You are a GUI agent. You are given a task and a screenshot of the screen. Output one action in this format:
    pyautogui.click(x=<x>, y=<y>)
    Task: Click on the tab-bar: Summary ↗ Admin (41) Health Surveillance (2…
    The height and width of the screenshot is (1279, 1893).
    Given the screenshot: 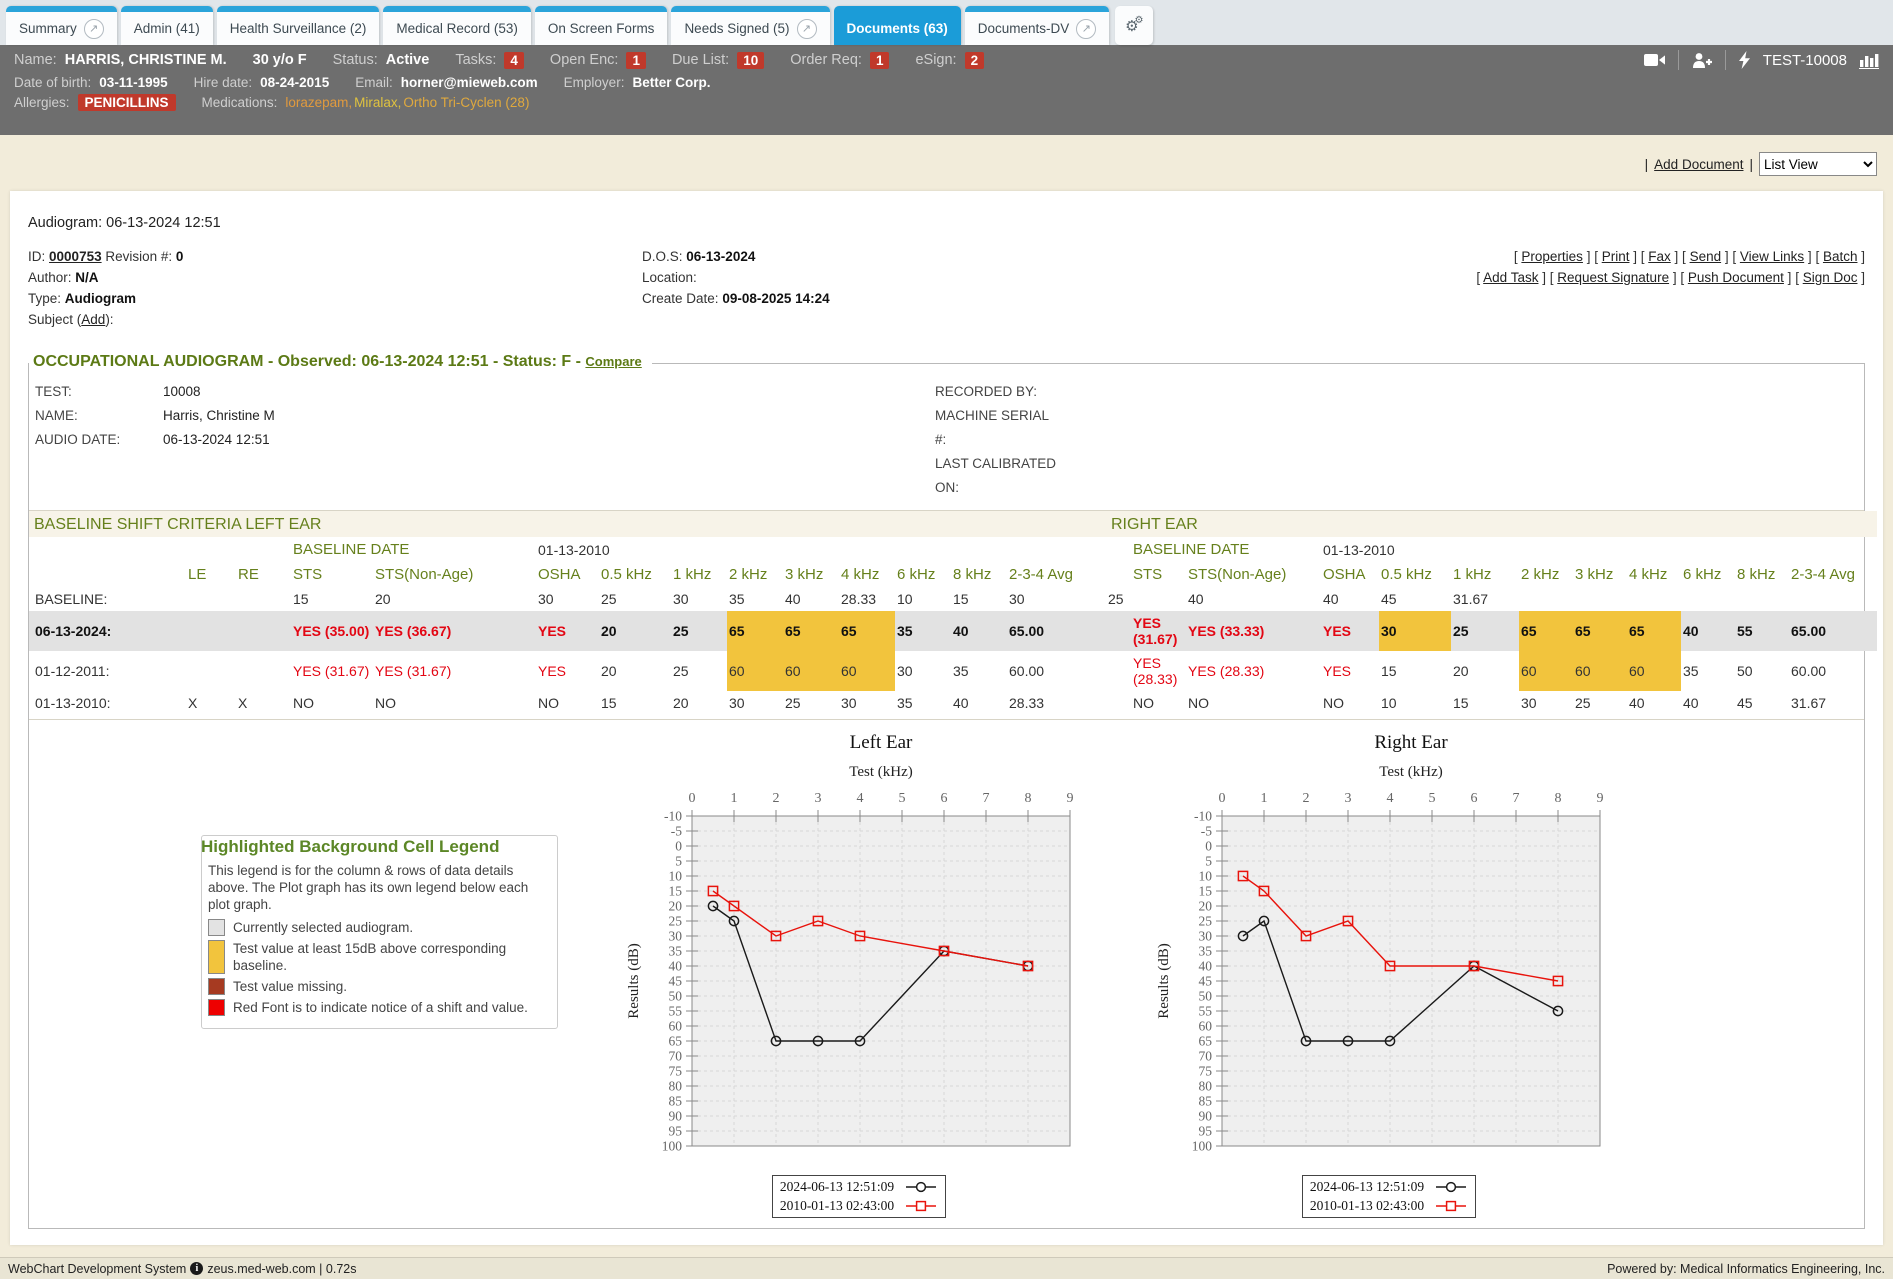 What is the action you would take?
    pyautogui.click(x=946, y=22)
    